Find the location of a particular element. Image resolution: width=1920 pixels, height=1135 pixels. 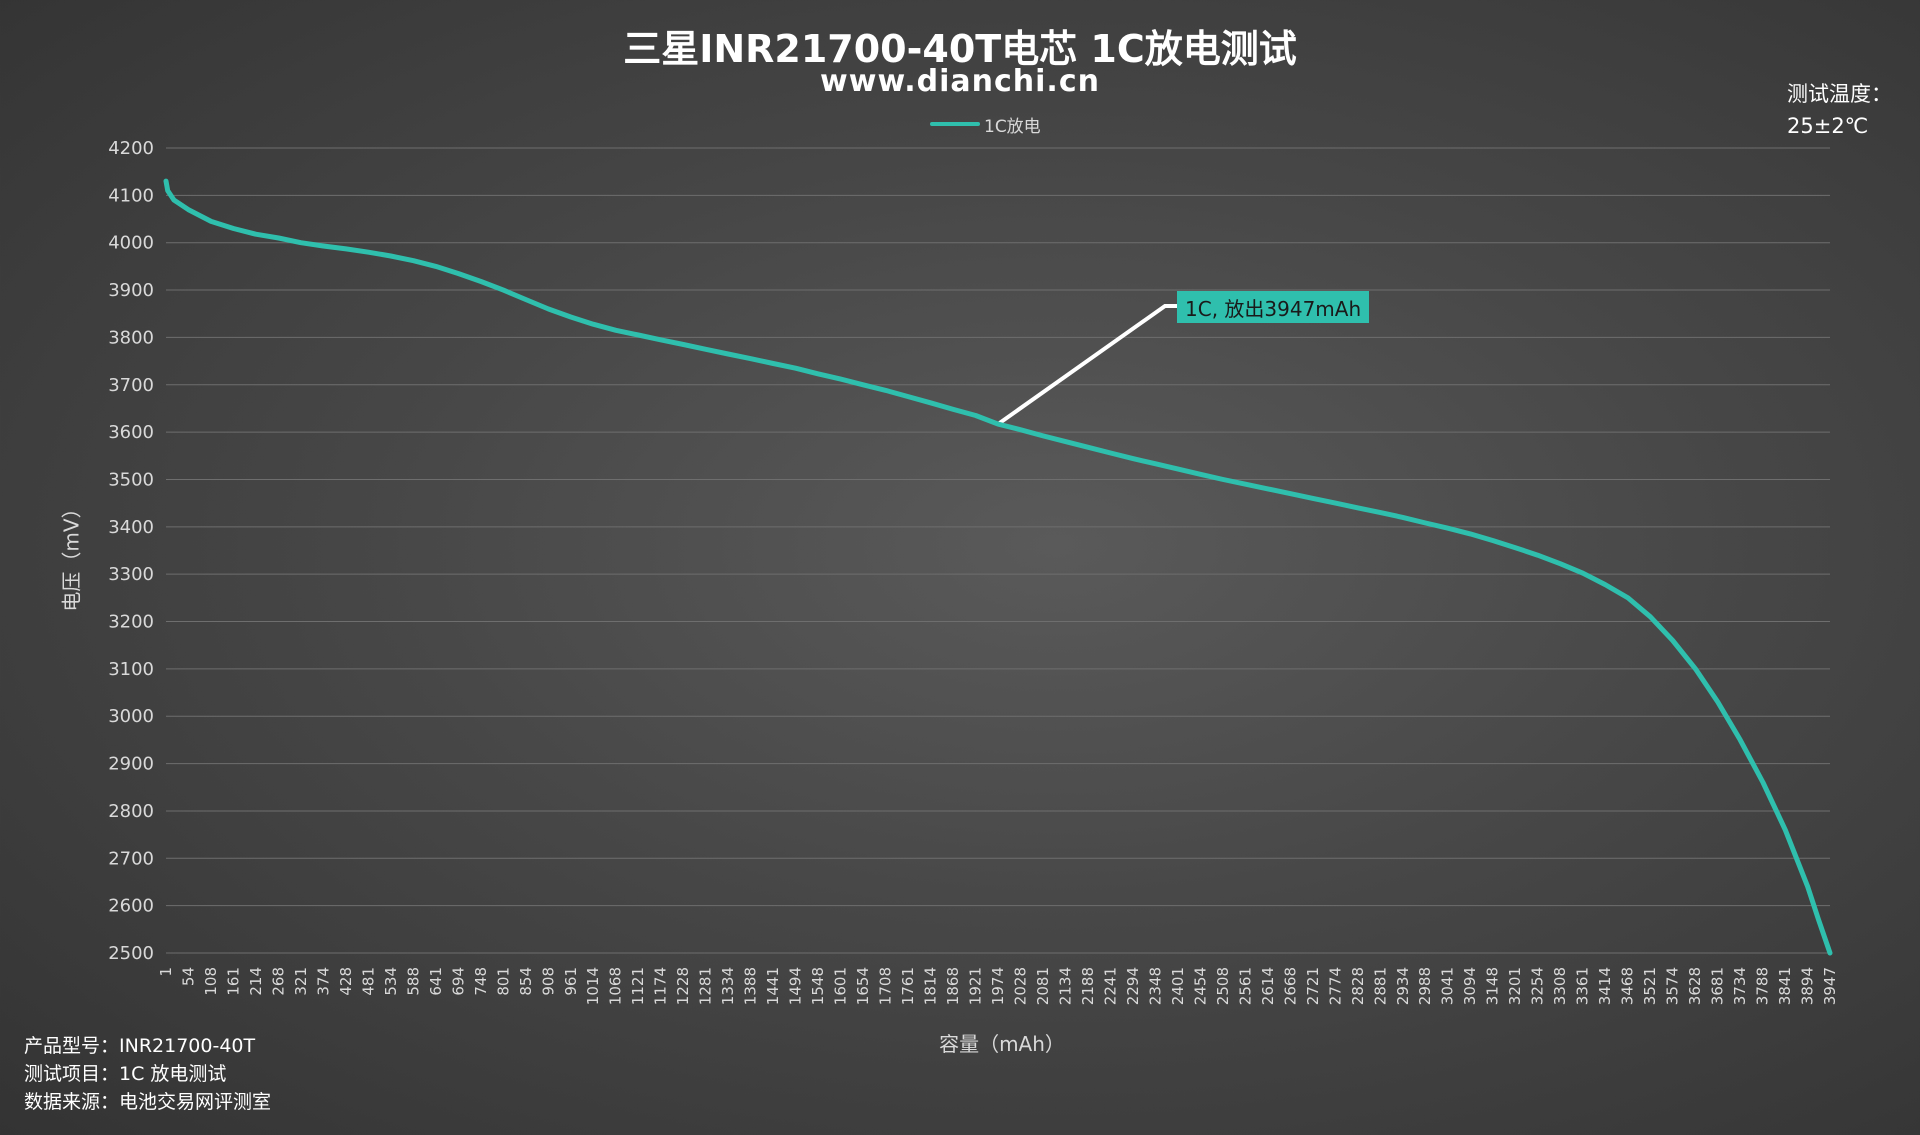

y-tick-label: 2700 is located at coordinates (131, 858).